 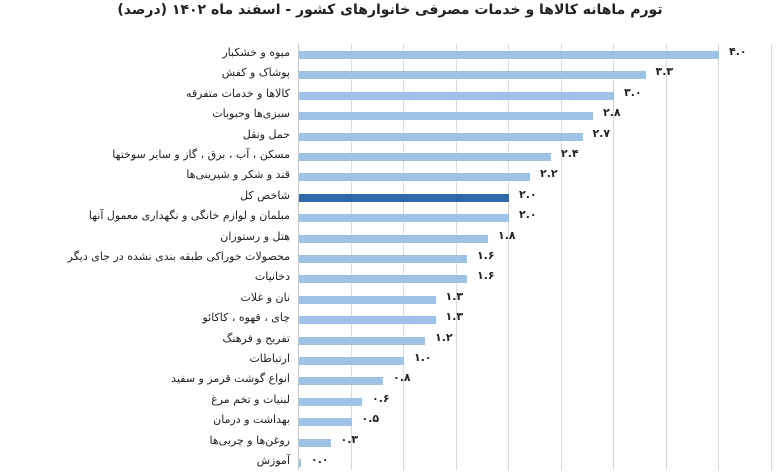 I want to click on value-label: ۱.۲, so click(x=444, y=337).